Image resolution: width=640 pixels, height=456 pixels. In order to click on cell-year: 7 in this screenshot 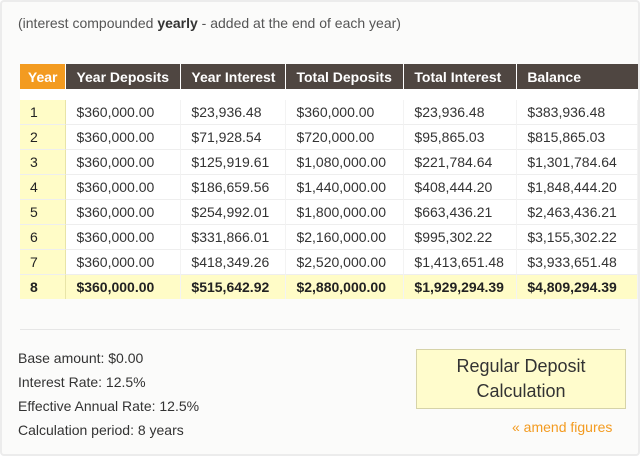, I will do `click(43, 262)`.